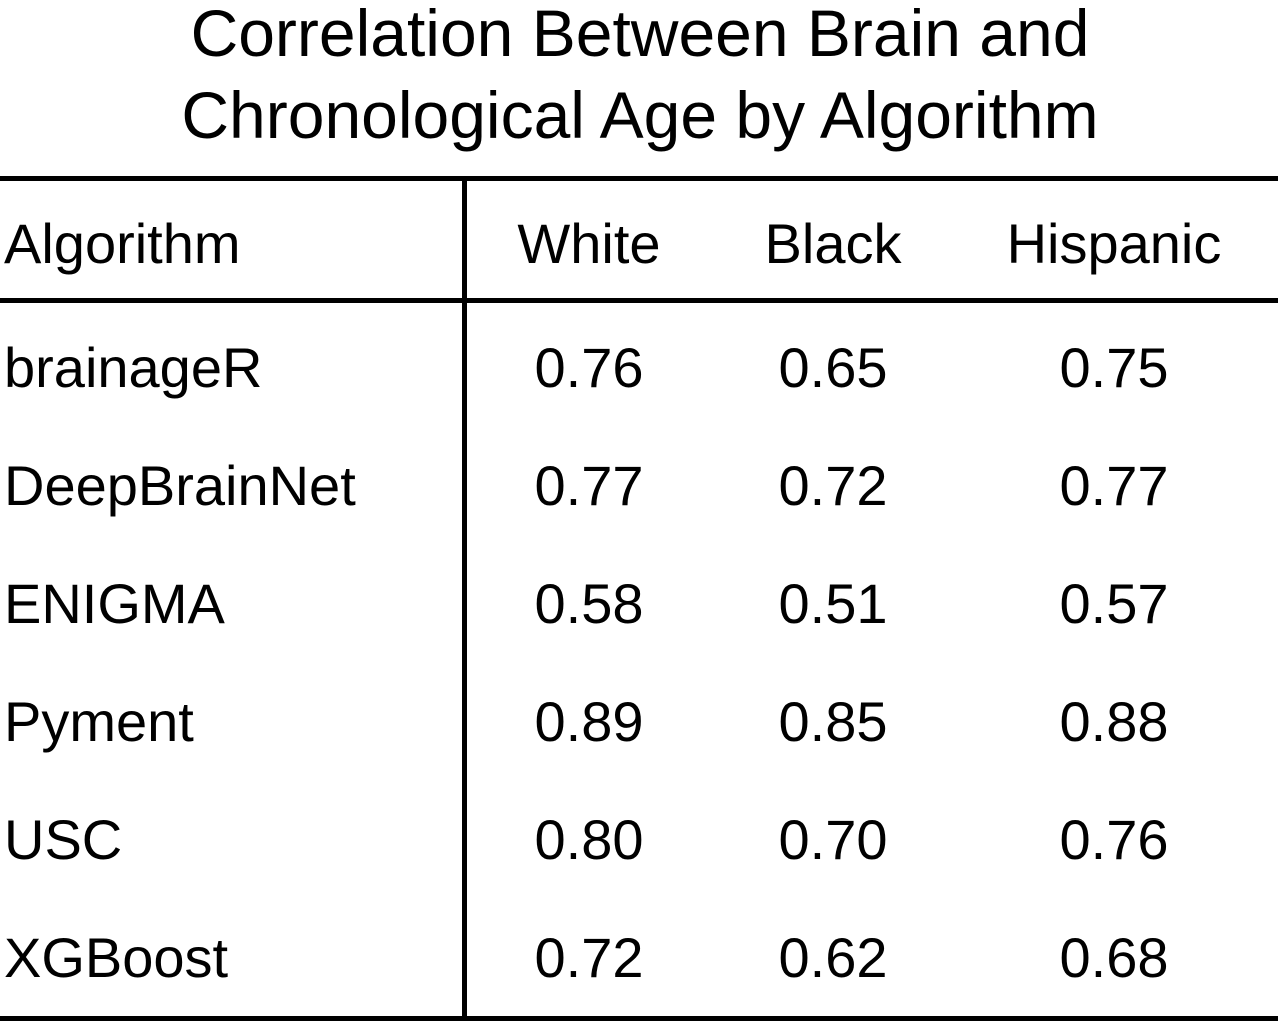  I want to click on title-line-1: Correlation Between Brain and, so click(640, 35).